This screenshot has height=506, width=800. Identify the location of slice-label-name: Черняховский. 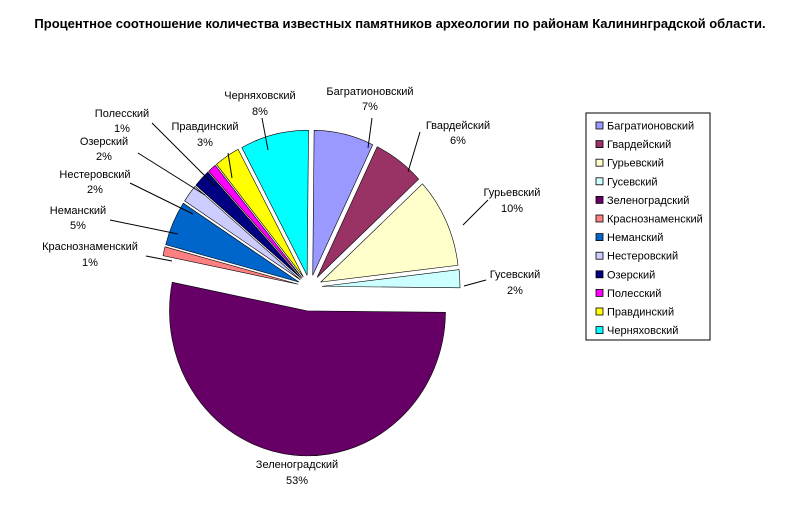
(259, 96).